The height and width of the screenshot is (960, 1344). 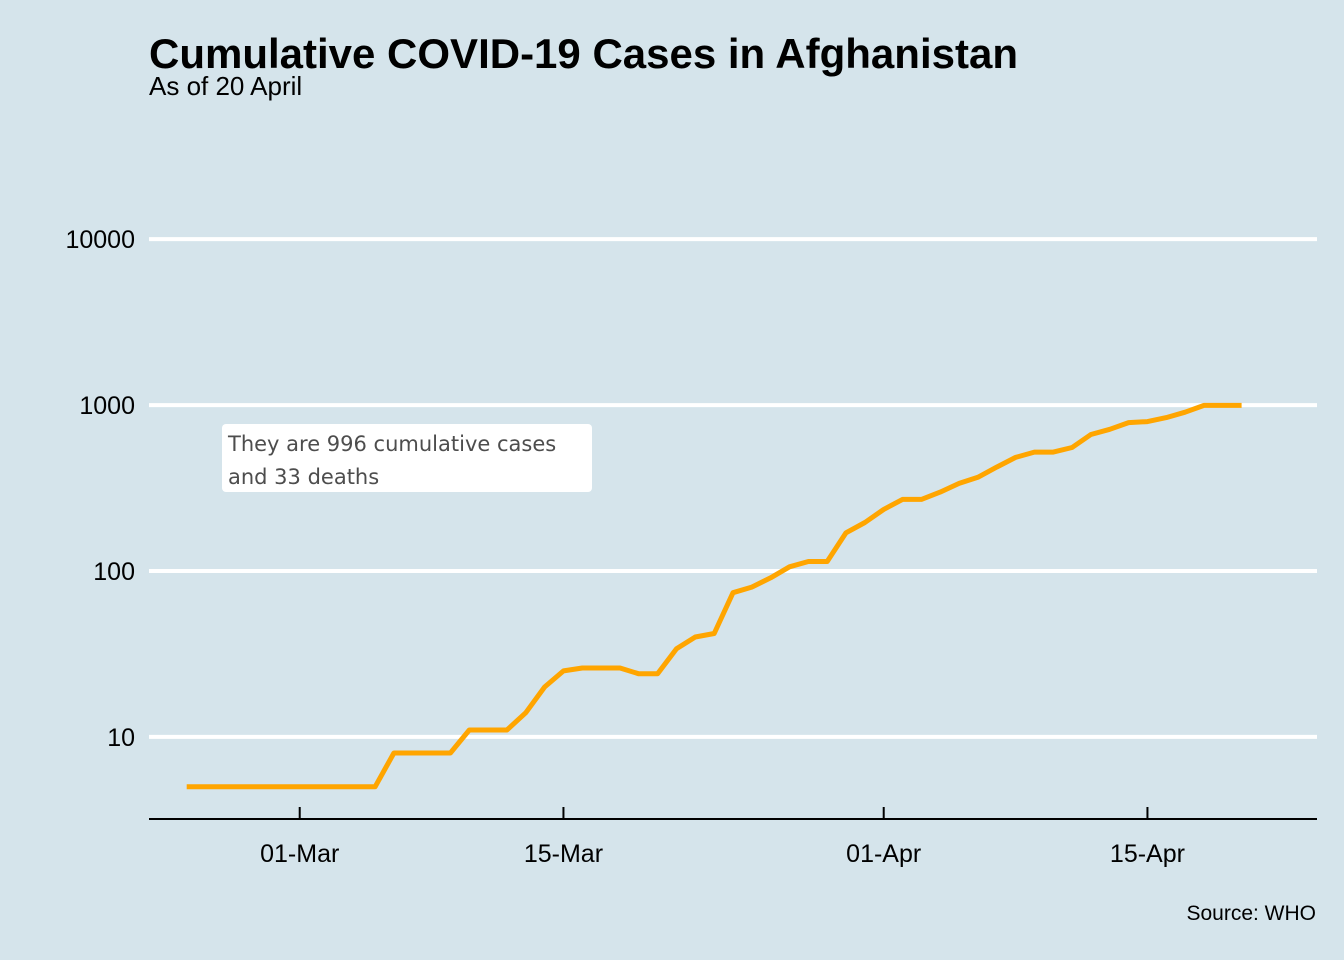 I want to click on x-tick-label-15-Apr: 15-Apr, so click(x=1147, y=854).